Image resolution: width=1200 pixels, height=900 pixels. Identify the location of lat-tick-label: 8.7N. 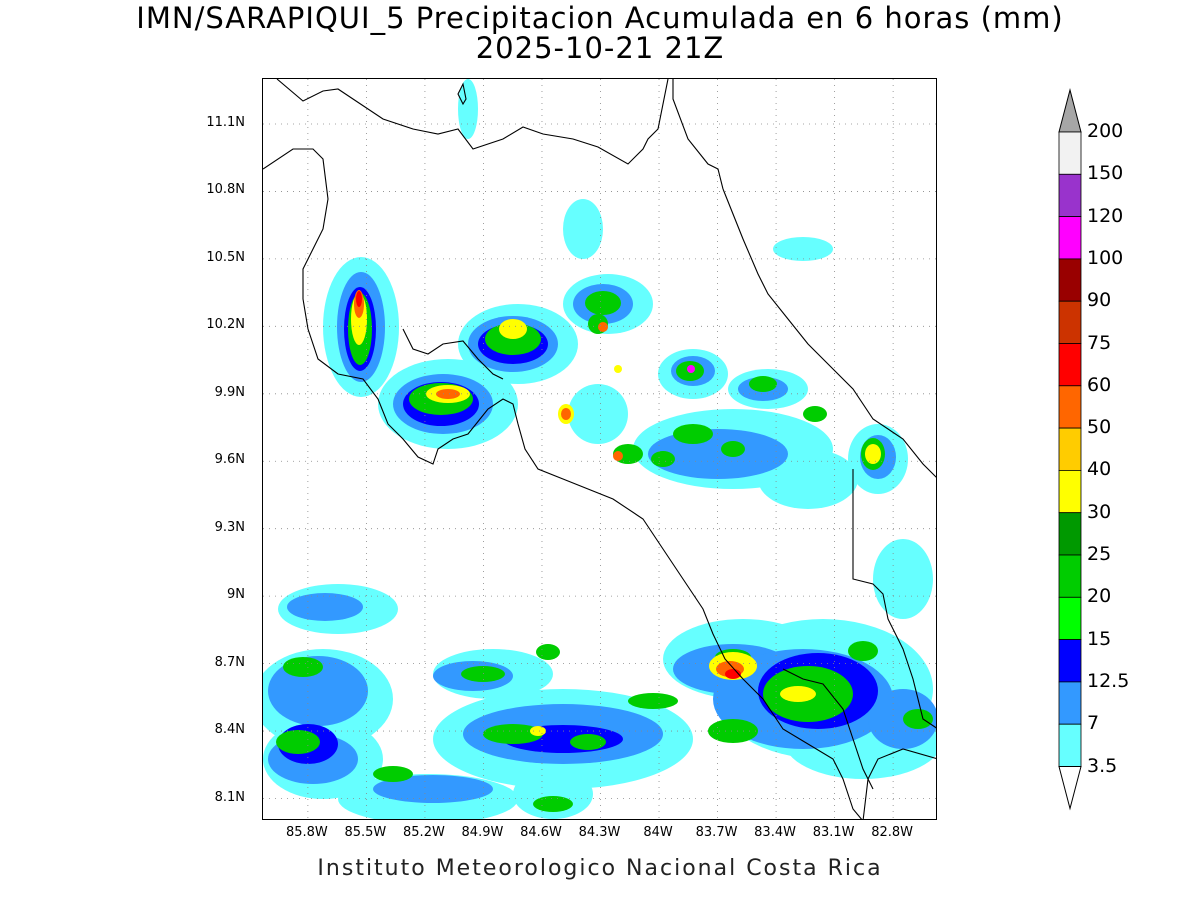
(229, 662).